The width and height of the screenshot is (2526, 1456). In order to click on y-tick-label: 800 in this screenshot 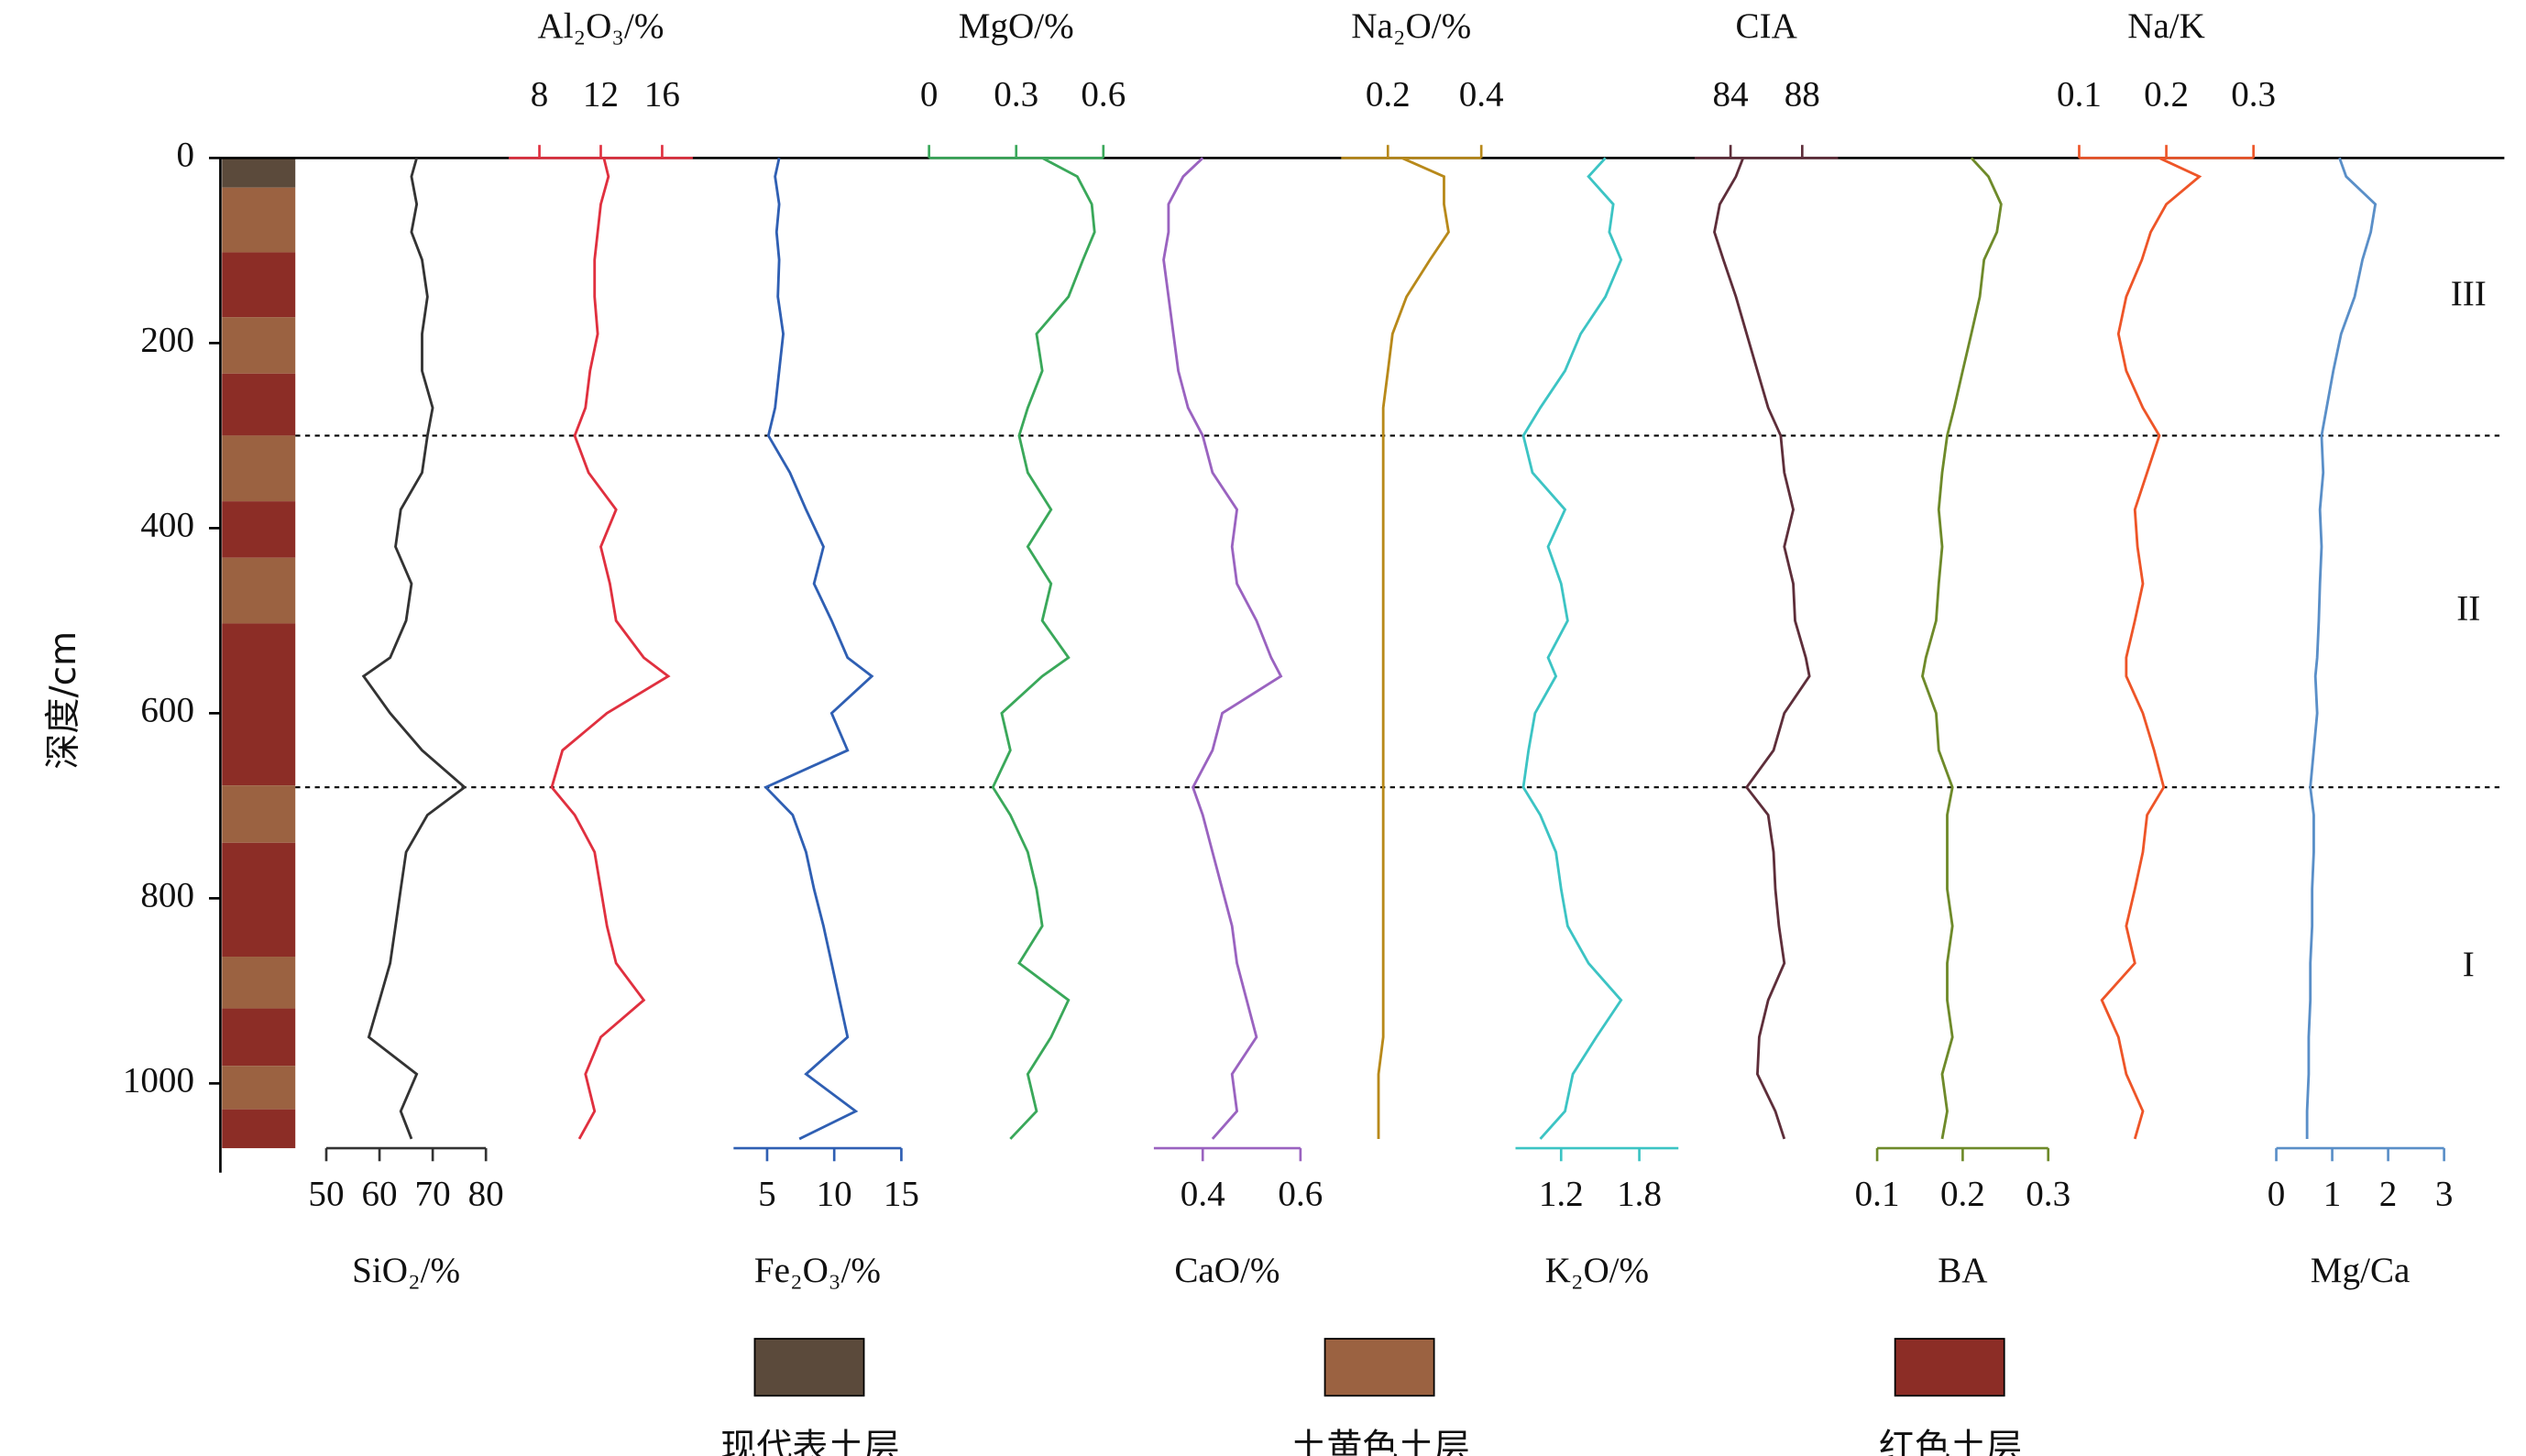, I will do `click(167, 894)`.